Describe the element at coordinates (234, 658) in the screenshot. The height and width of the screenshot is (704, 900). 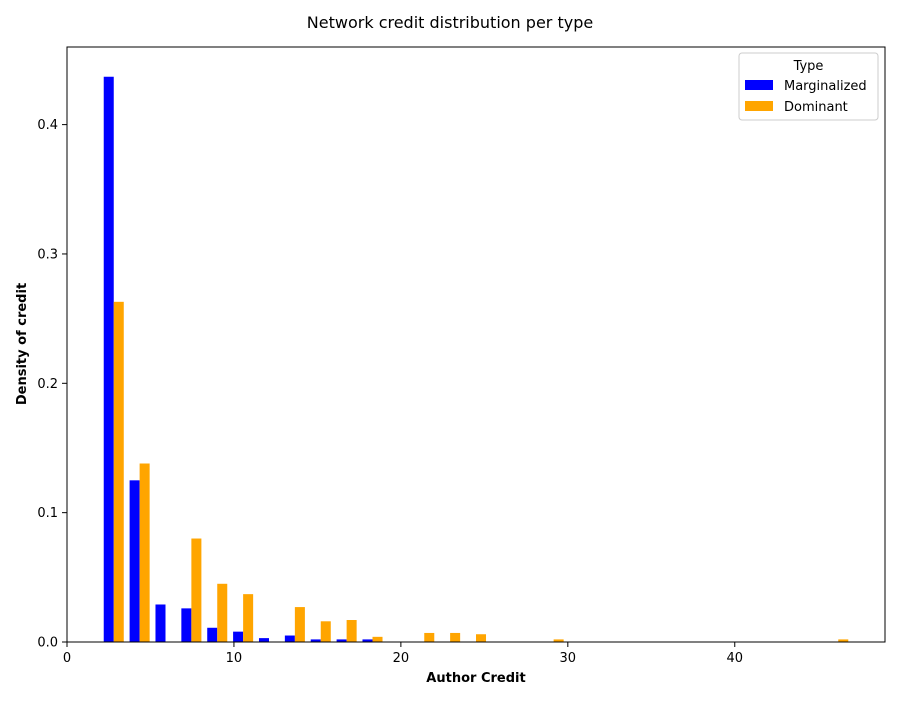
I see `x-tick-label: 10` at that location.